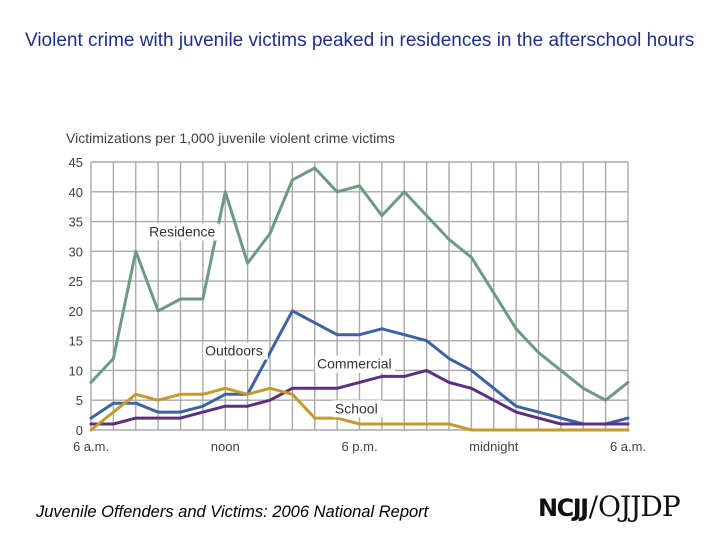  I want to click on series-label: Commercial, so click(354, 364).